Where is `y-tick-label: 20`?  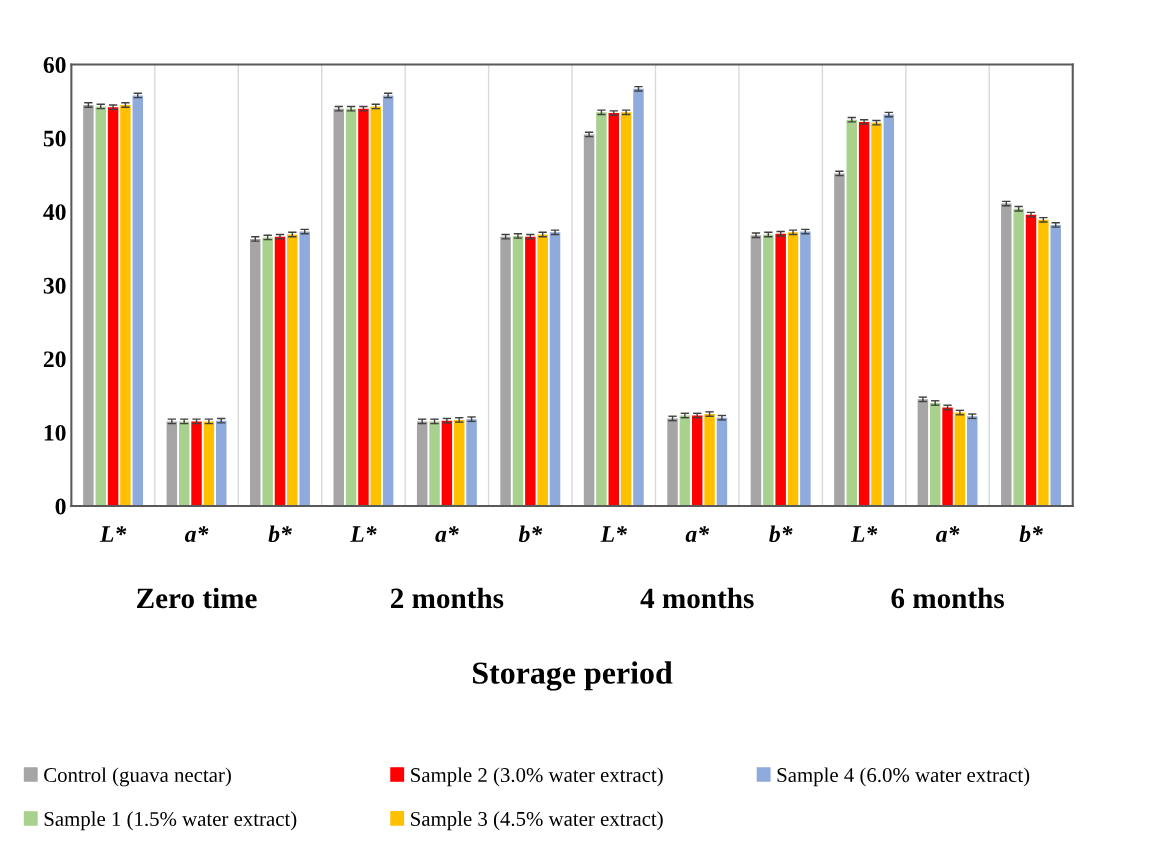
y-tick-label: 20 is located at coordinates (54, 359).